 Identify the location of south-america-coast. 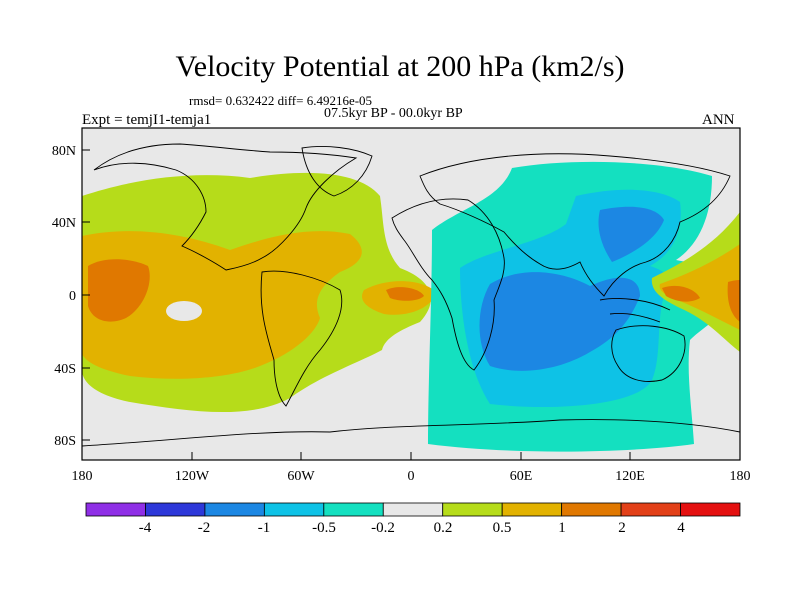
(301, 338).